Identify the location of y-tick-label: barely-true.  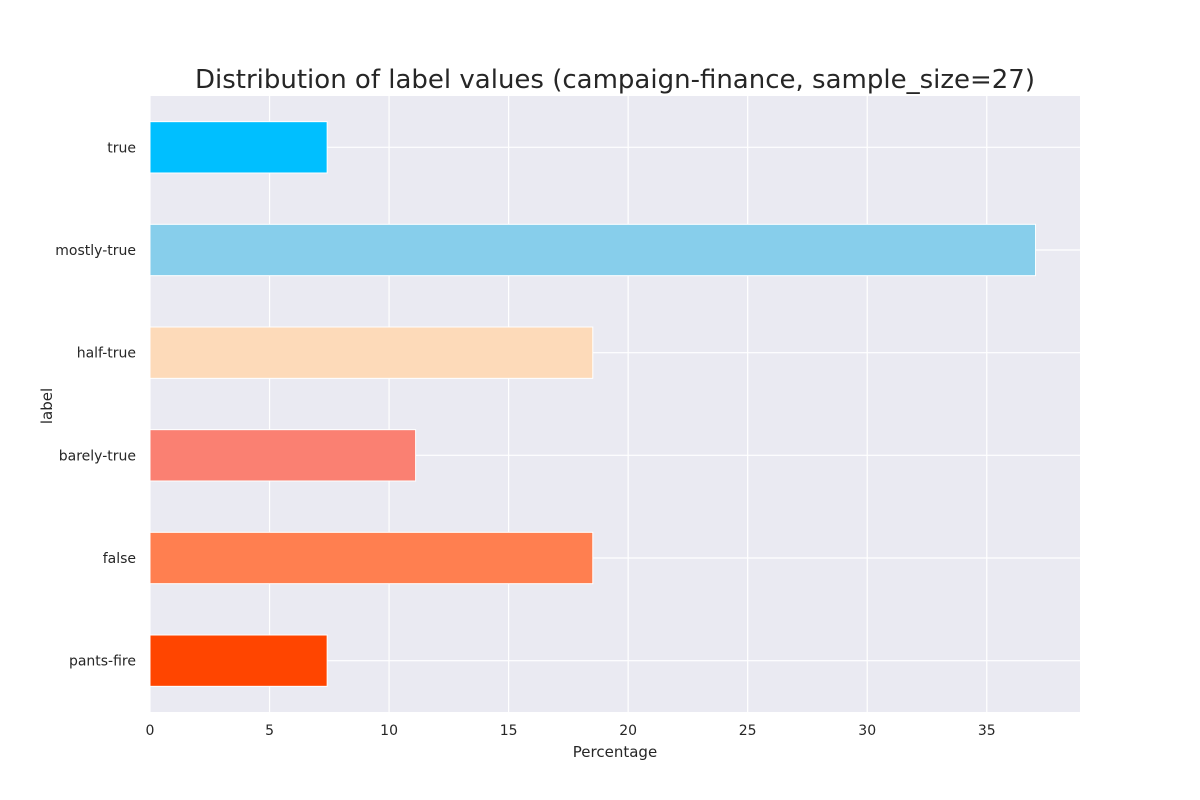
(97, 456).